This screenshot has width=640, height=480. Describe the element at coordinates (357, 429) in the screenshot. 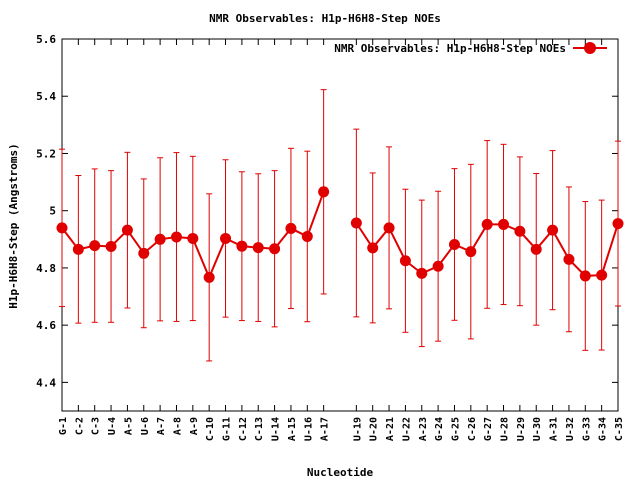

I see `x-tick-label: U-19` at that location.